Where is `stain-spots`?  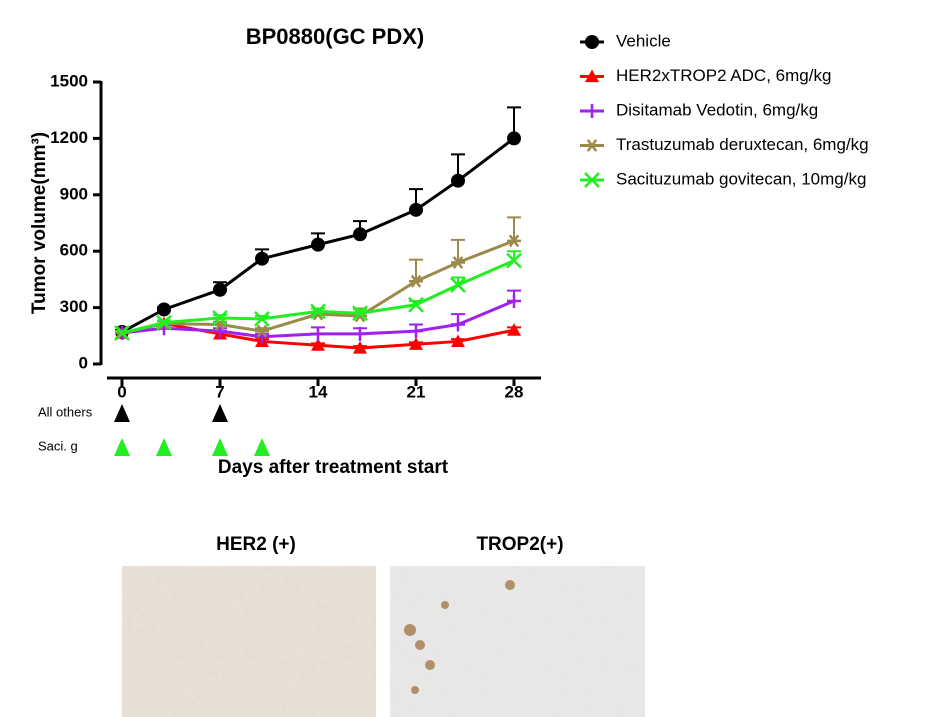 stain-spots is located at coordinates (459, 637).